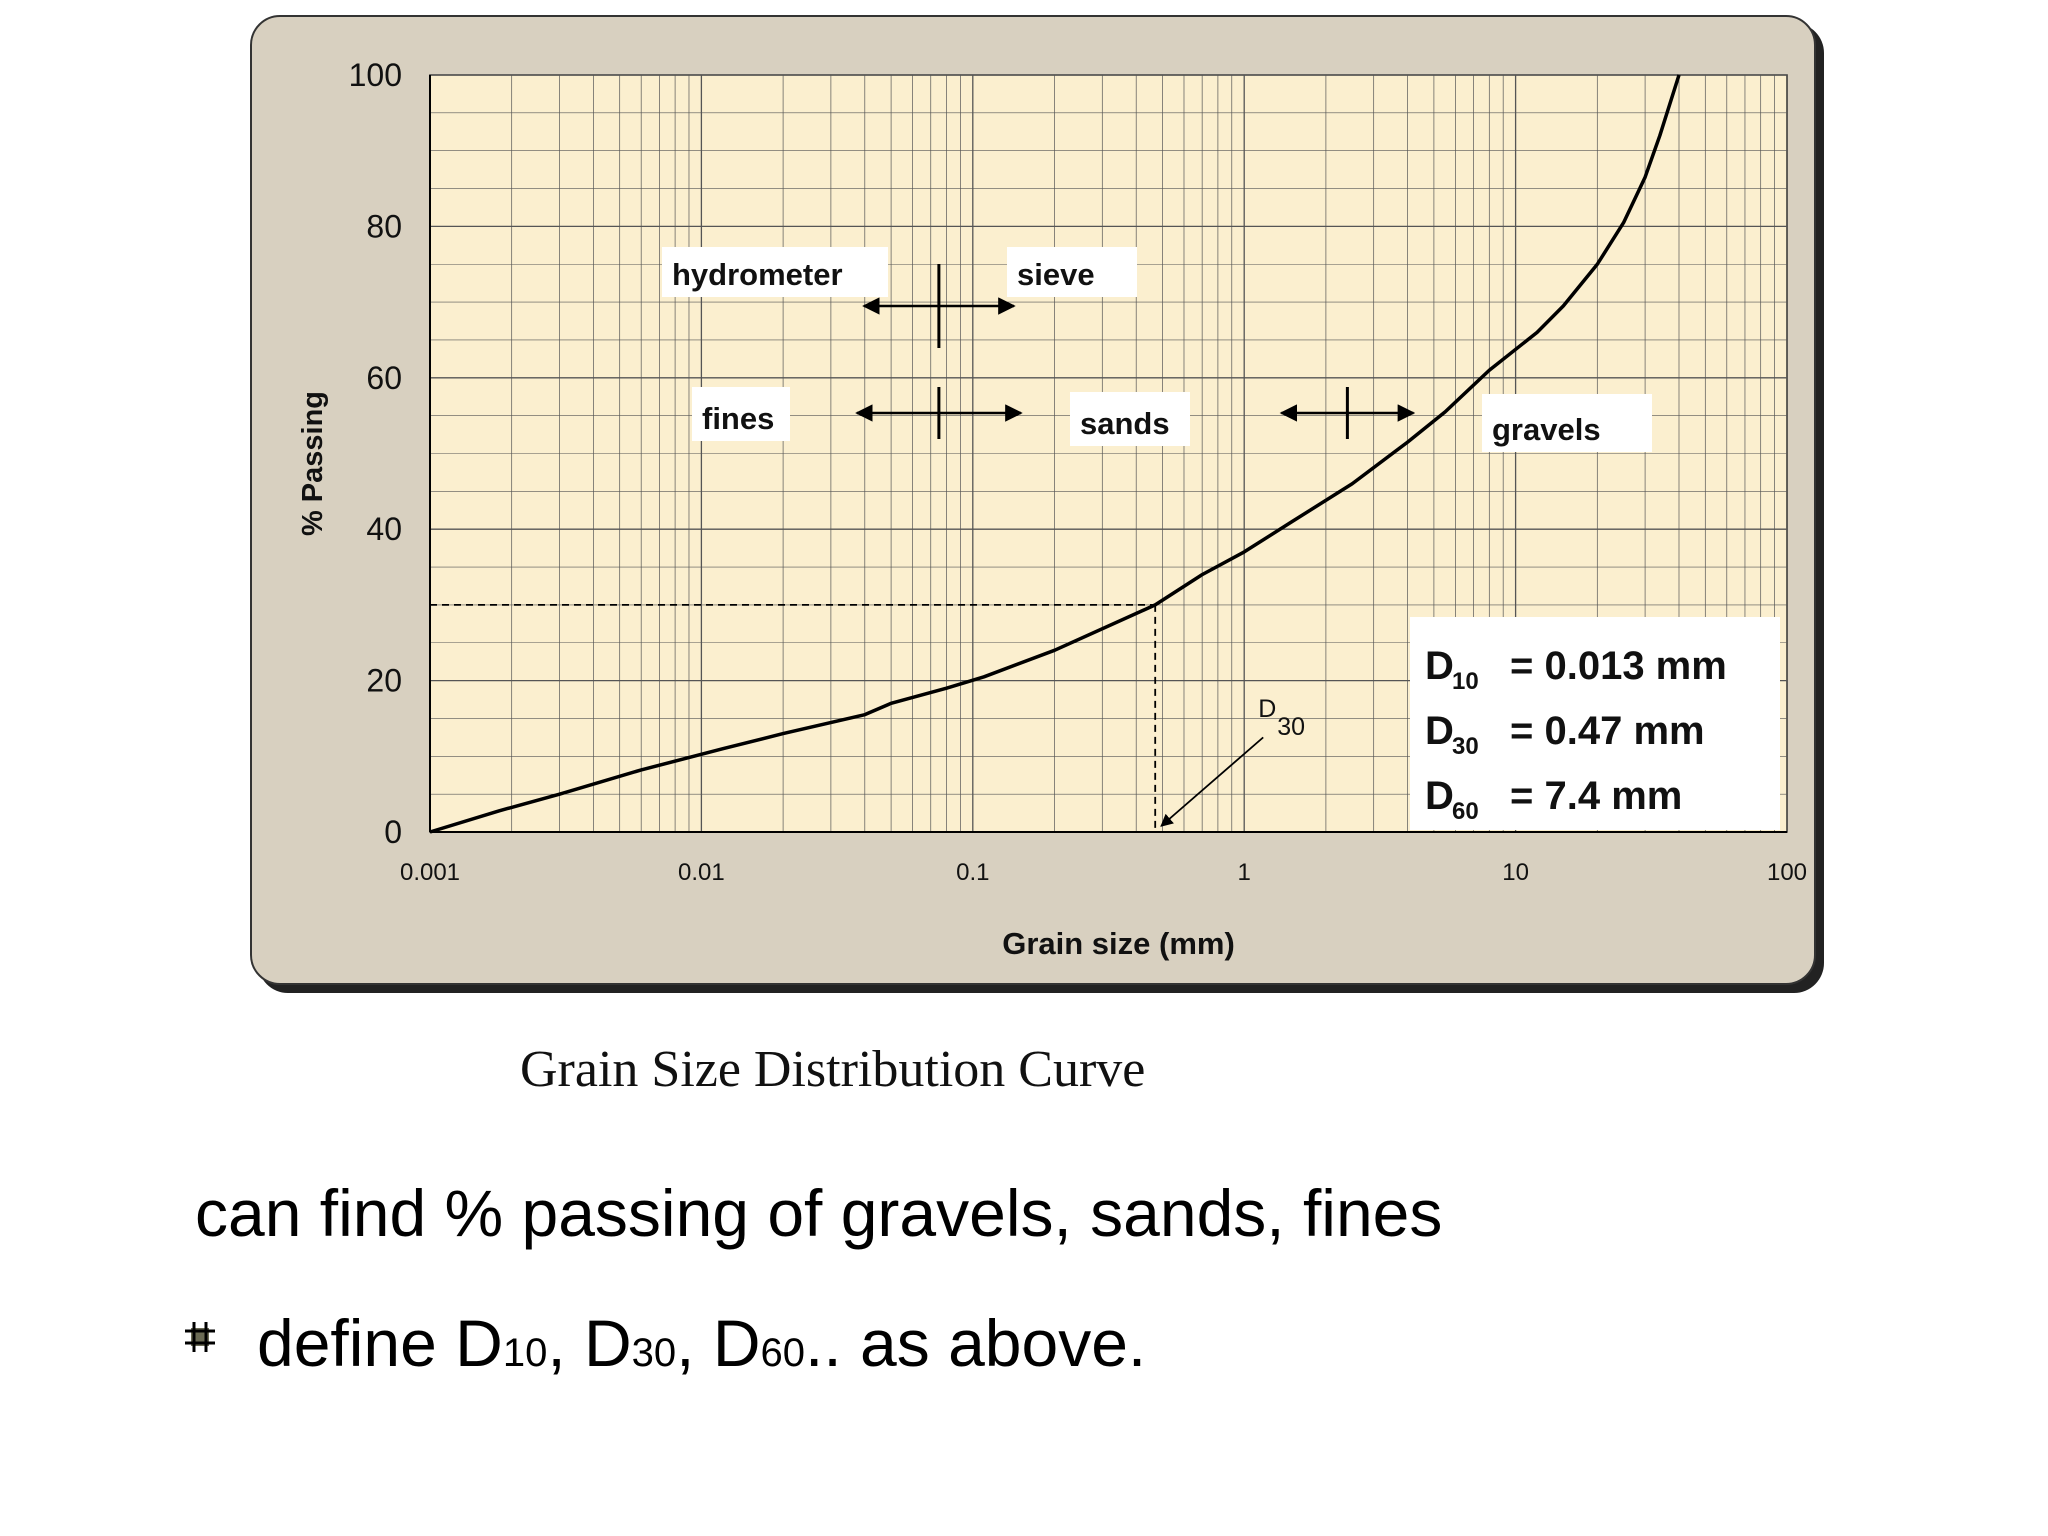 The image size is (2048, 1536). I want to click on define-suffix: .. as above., so click(976, 1343).